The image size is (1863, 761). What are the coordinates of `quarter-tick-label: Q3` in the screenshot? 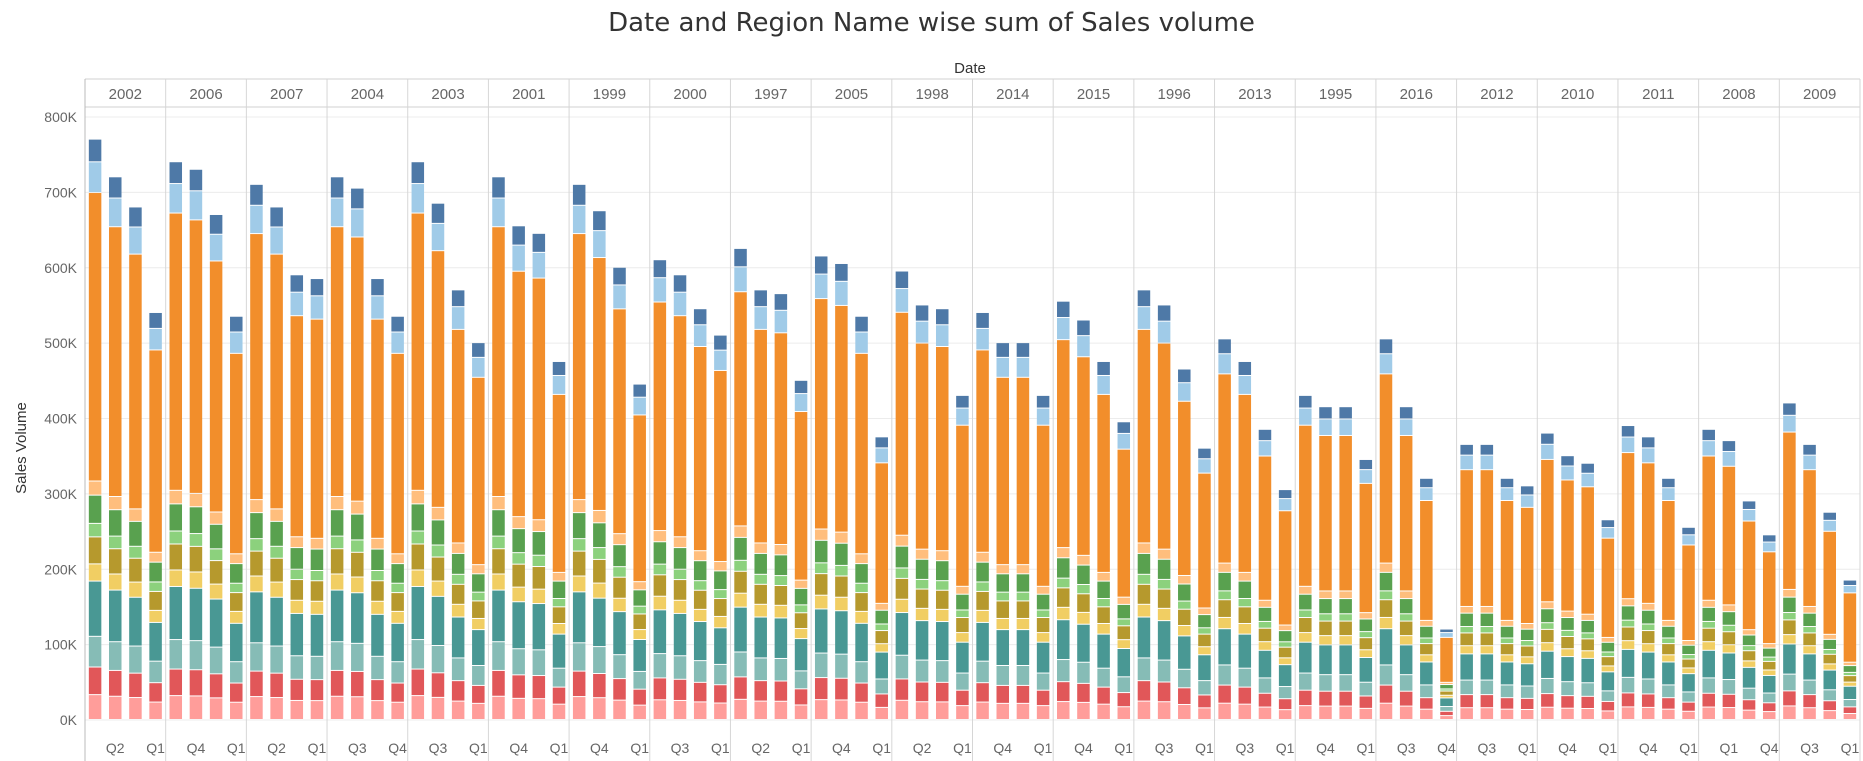 It's located at (1244, 748).